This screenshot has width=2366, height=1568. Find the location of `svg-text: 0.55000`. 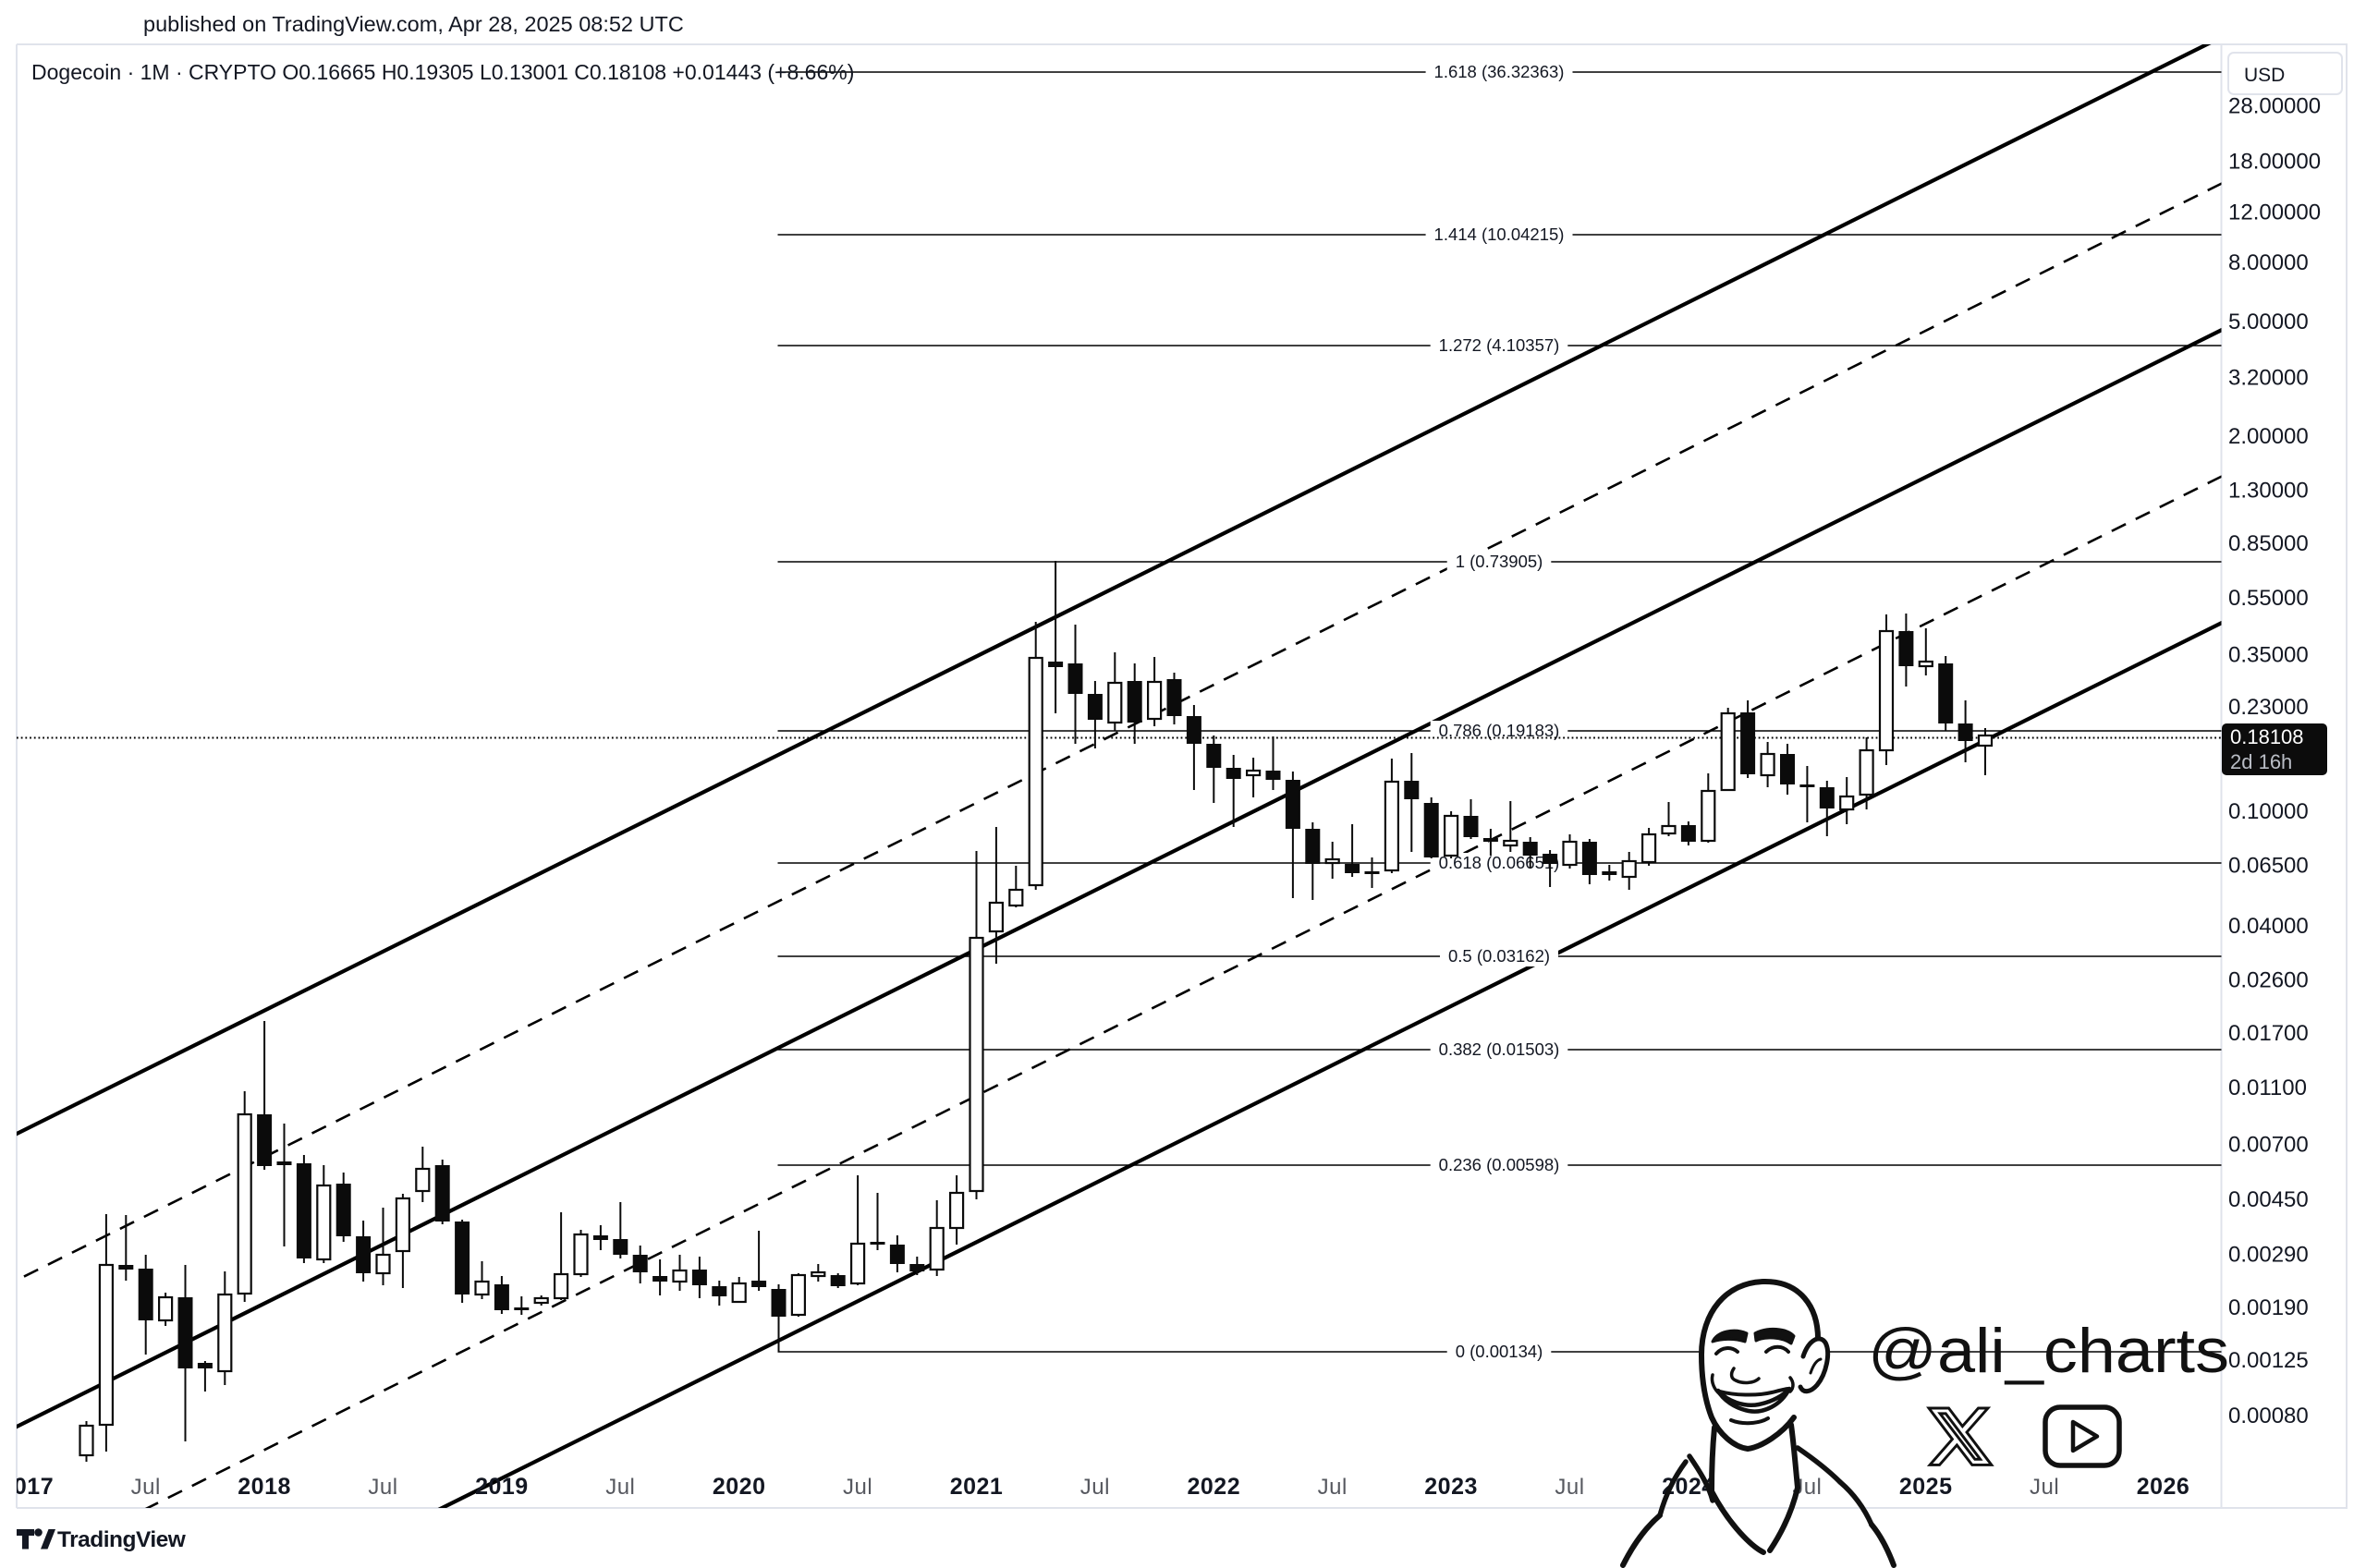

svg-text: 0.55000 is located at coordinates (2269, 598).